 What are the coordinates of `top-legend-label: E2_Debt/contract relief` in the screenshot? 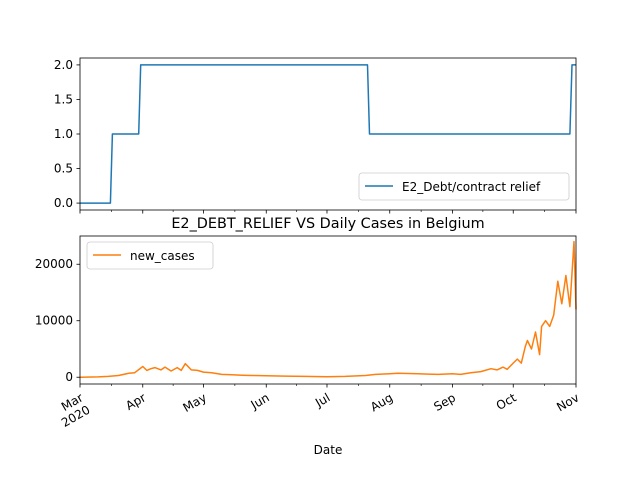 It's located at (471, 187).